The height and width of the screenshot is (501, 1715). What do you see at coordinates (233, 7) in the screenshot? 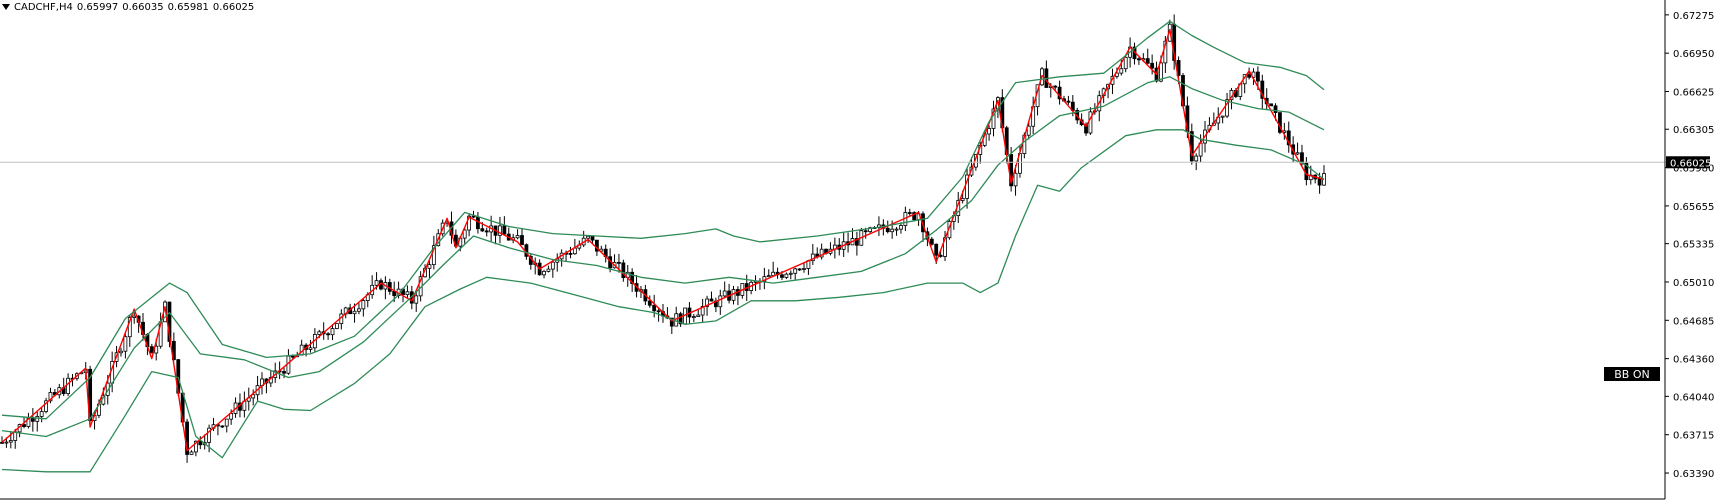
I see `ohlc-close: 0.66025` at bounding box center [233, 7].